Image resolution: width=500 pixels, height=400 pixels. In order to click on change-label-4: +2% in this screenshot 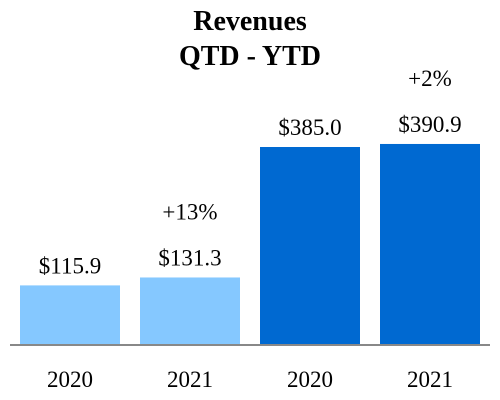, I will do `click(430, 78)`.